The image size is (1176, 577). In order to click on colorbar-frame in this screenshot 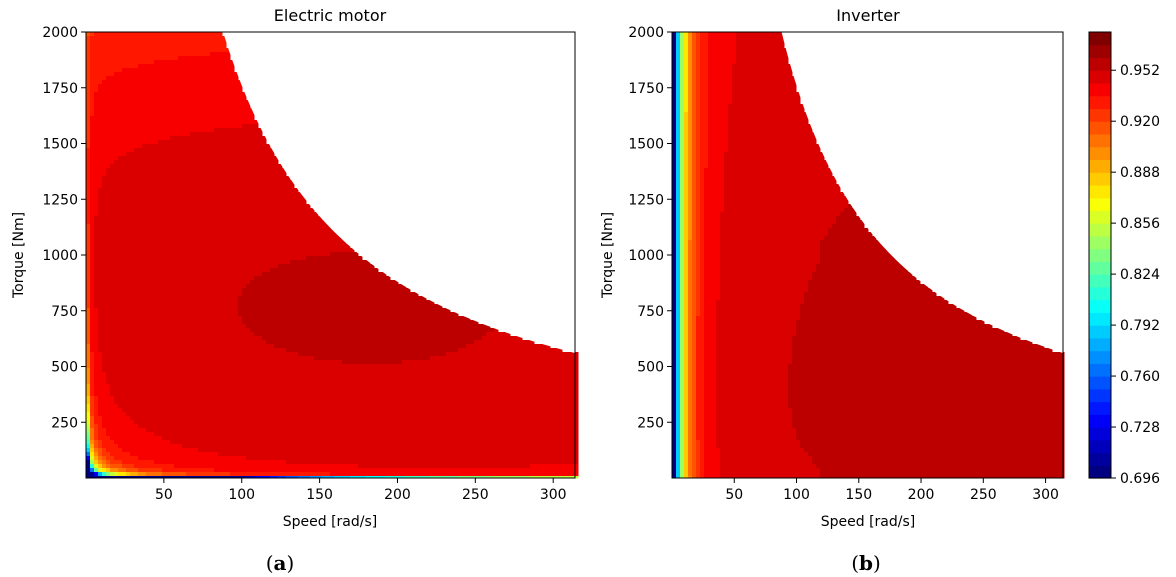, I will do `click(1100, 255)`.